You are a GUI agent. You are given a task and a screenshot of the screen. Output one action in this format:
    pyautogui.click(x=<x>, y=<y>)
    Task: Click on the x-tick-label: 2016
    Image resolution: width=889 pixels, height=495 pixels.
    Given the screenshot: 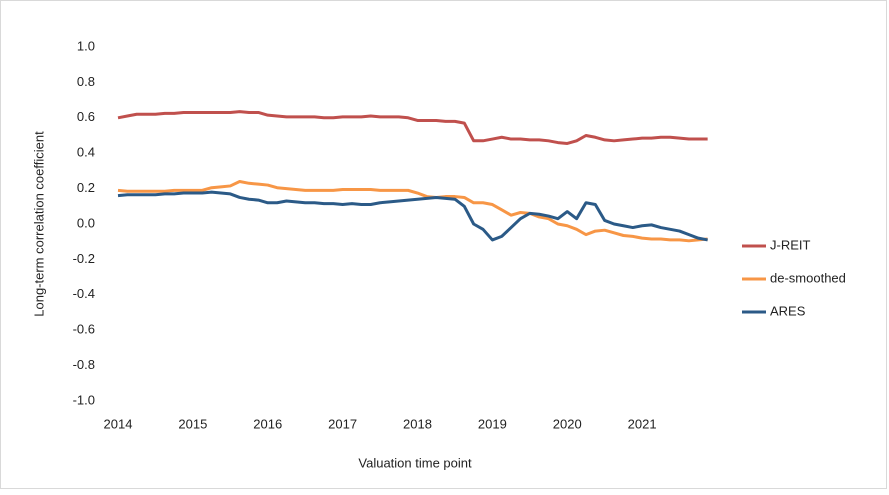 What is the action you would take?
    pyautogui.click(x=267, y=423)
    